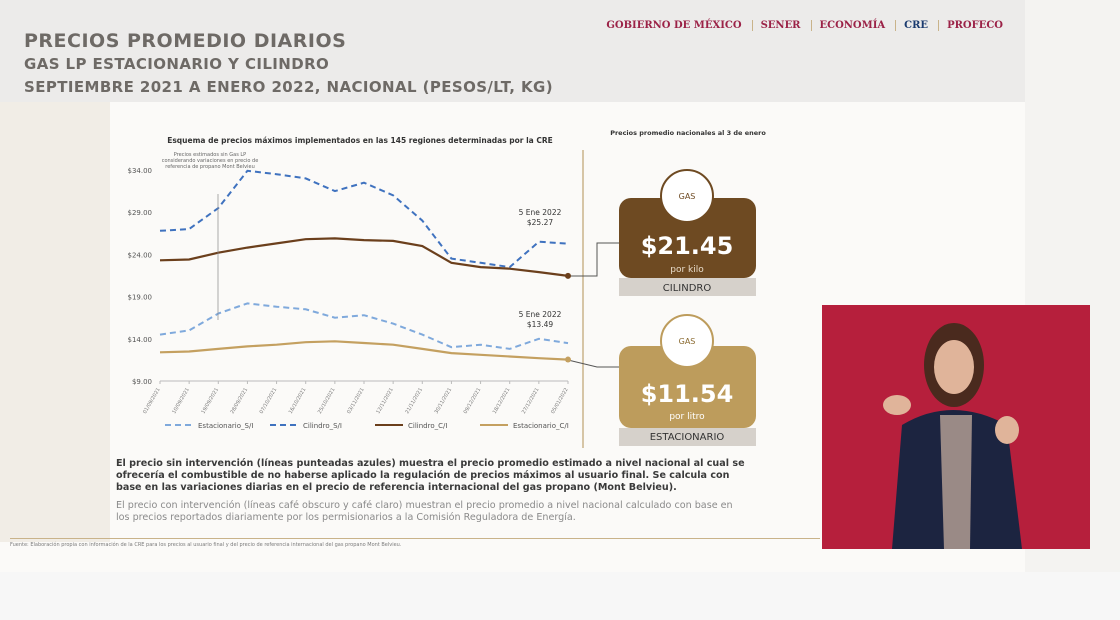 This screenshot has width=1120, height=620. Describe the element at coordinates (970, 25) in the screenshot. I see `logo: PROFECO` at that location.